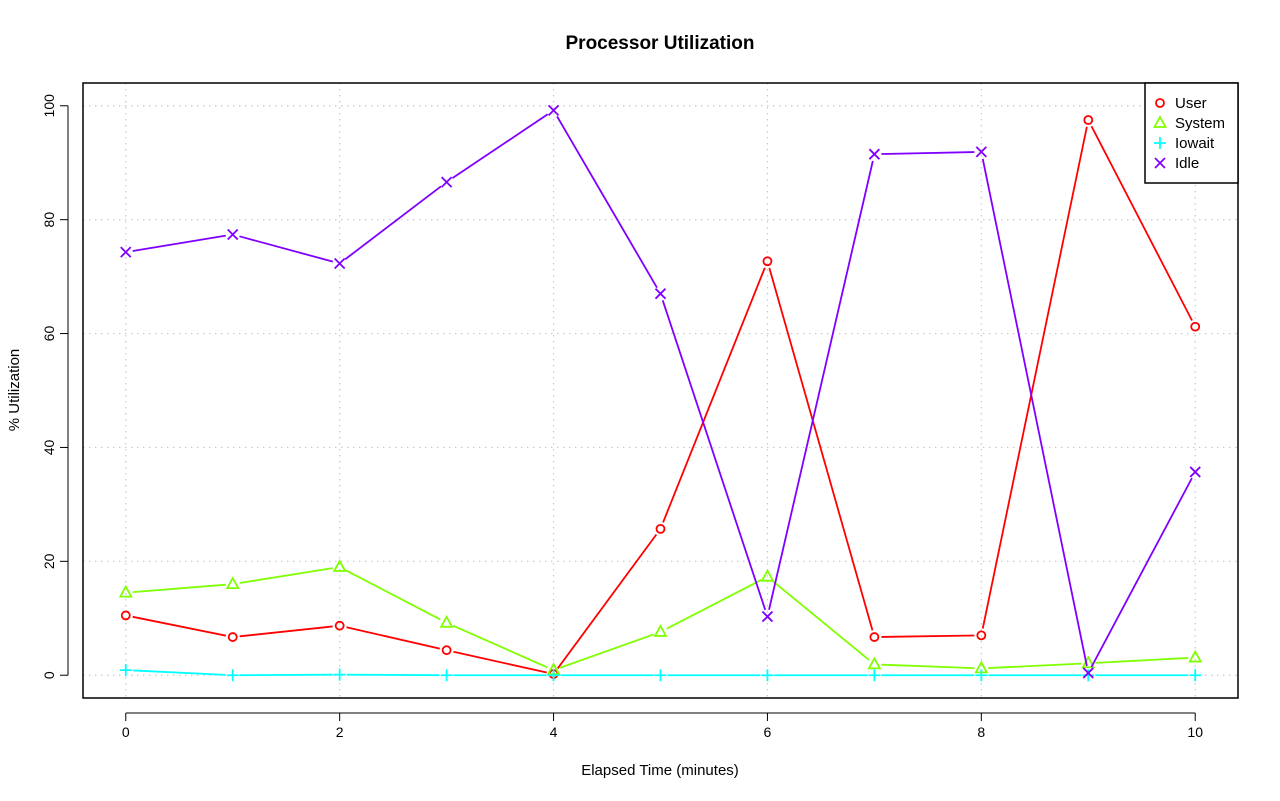  I want to click on y-axis-label: % Utilization, so click(14, 390).